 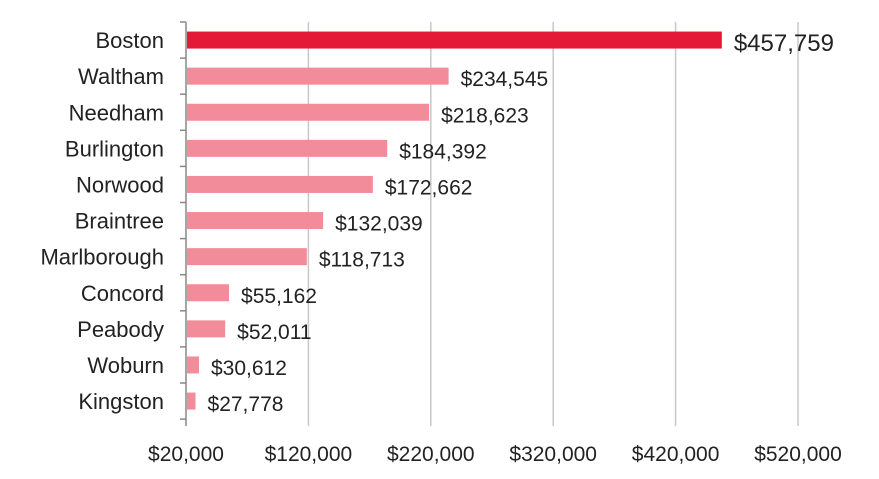 I want to click on bar-concord, so click(x=208, y=293).